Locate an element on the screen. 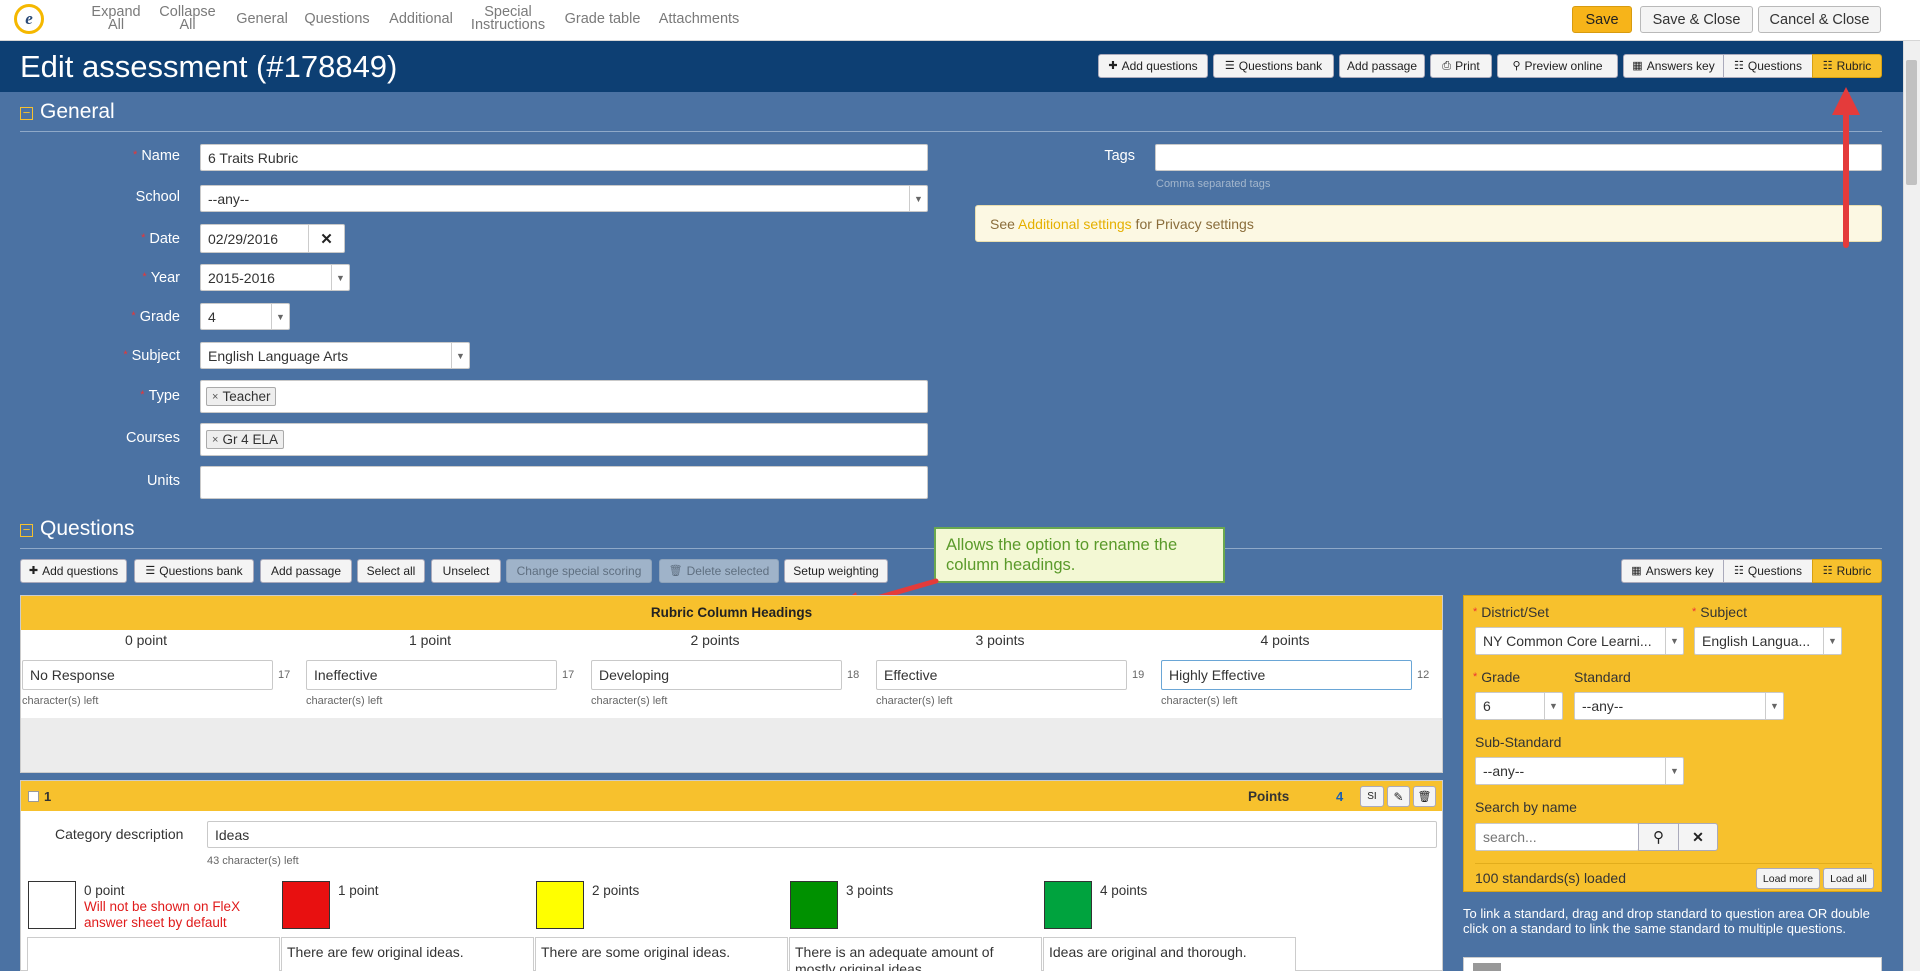  page-scrollbar is located at coordinates (1911, 506).